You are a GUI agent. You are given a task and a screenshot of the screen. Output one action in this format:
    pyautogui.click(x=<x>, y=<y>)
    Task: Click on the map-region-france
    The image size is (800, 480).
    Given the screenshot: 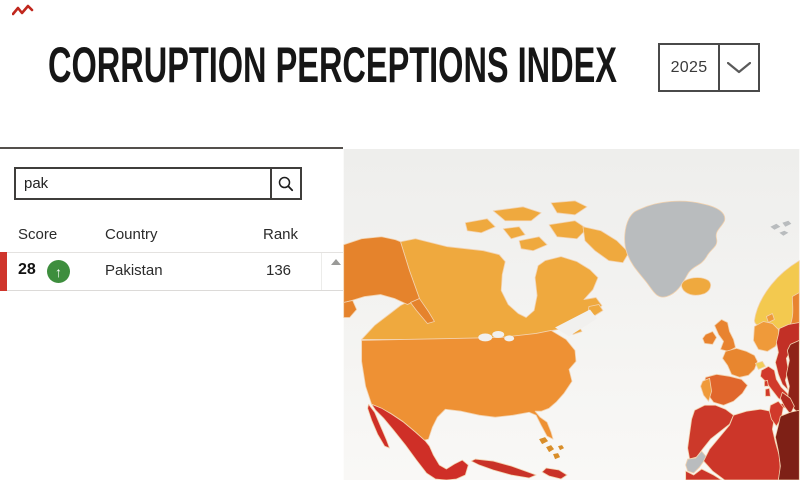 What is the action you would take?
    pyautogui.click(x=740, y=362)
    